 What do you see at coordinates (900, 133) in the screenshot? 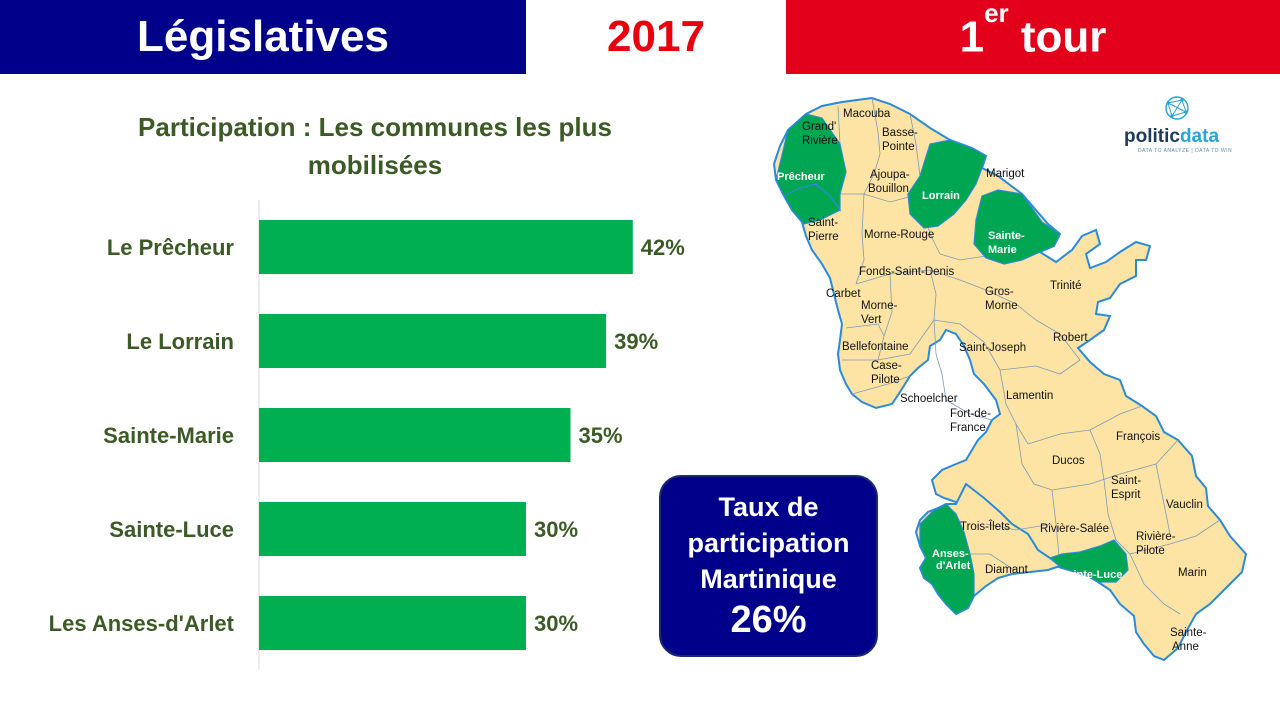
I see `map-label: Basse-` at bounding box center [900, 133].